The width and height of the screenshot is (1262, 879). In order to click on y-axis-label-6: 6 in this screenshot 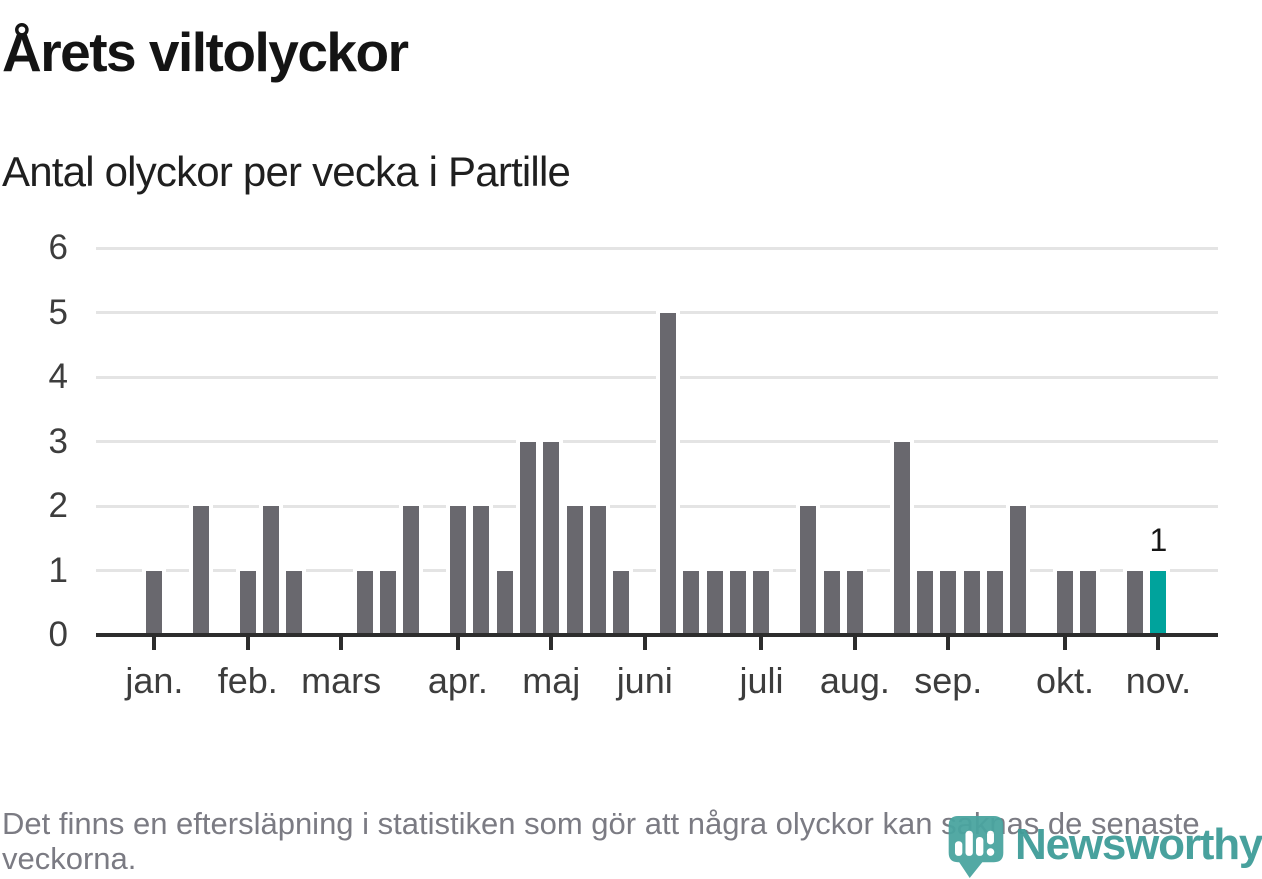, I will do `click(58, 247)`.